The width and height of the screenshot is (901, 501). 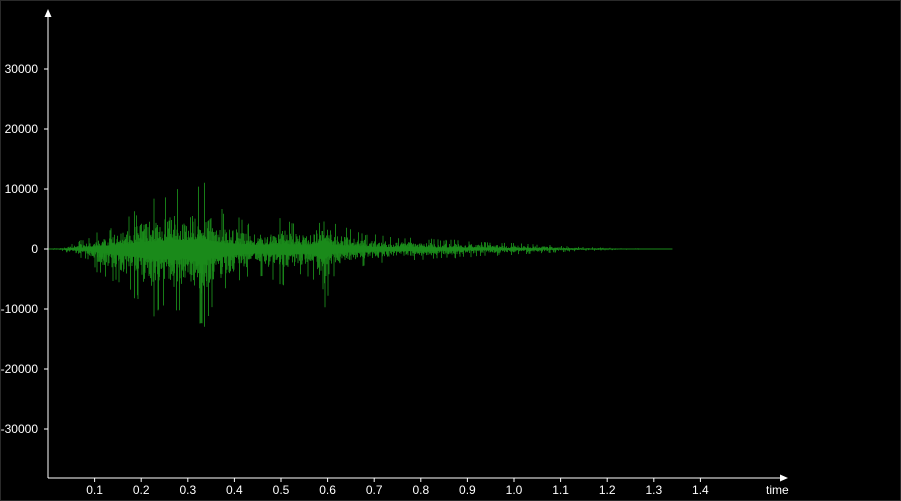 I want to click on x-tick-label: 0.1, so click(x=94, y=490).